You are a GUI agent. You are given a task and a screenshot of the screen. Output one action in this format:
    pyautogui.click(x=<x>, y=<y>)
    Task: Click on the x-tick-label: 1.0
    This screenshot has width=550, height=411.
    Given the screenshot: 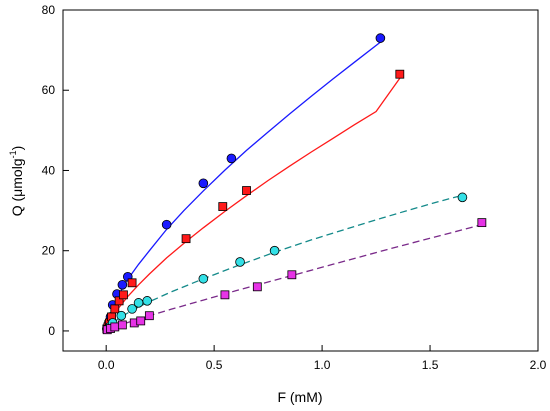 What is the action you would take?
    pyautogui.click(x=322, y=365)
    